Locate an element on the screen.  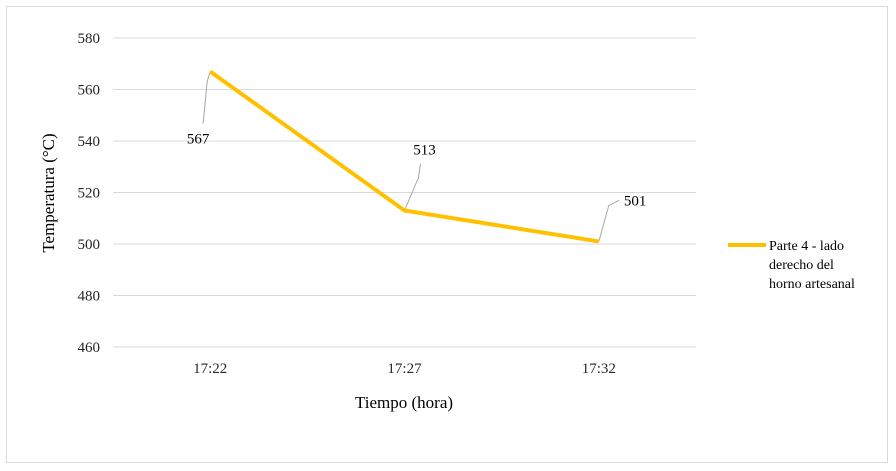
x-tick-label: 17:32 is located at coordinates (599, 369).